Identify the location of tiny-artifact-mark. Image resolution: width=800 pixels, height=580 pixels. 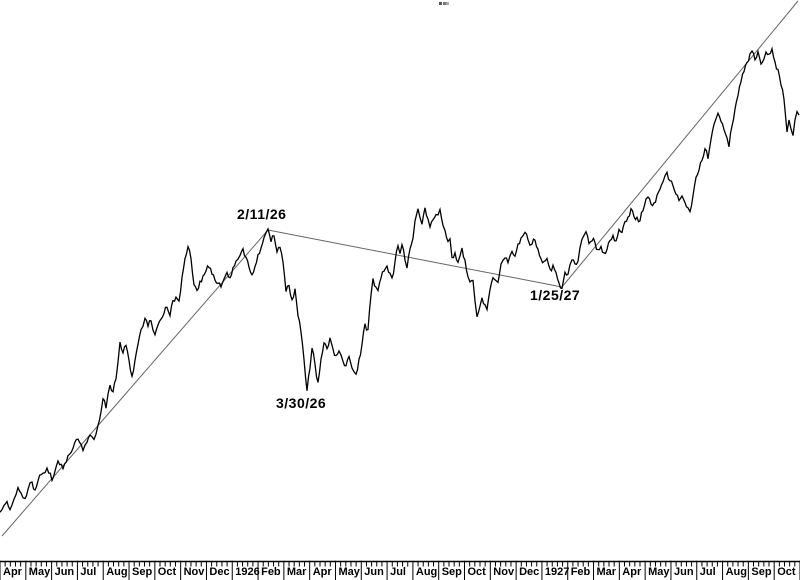
(444, 3).